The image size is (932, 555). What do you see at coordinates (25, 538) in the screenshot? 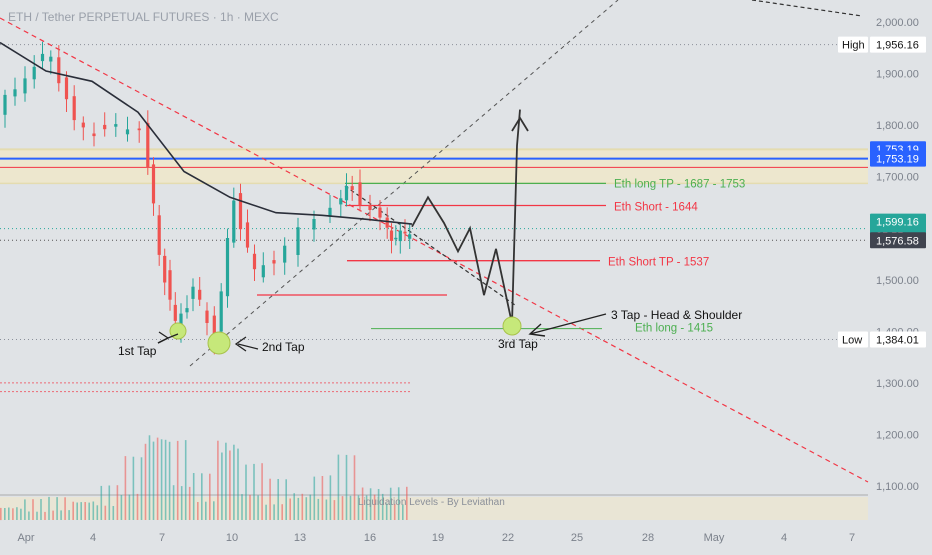
I see `x-tick-label: Apr` at bounding box center [25, 538].